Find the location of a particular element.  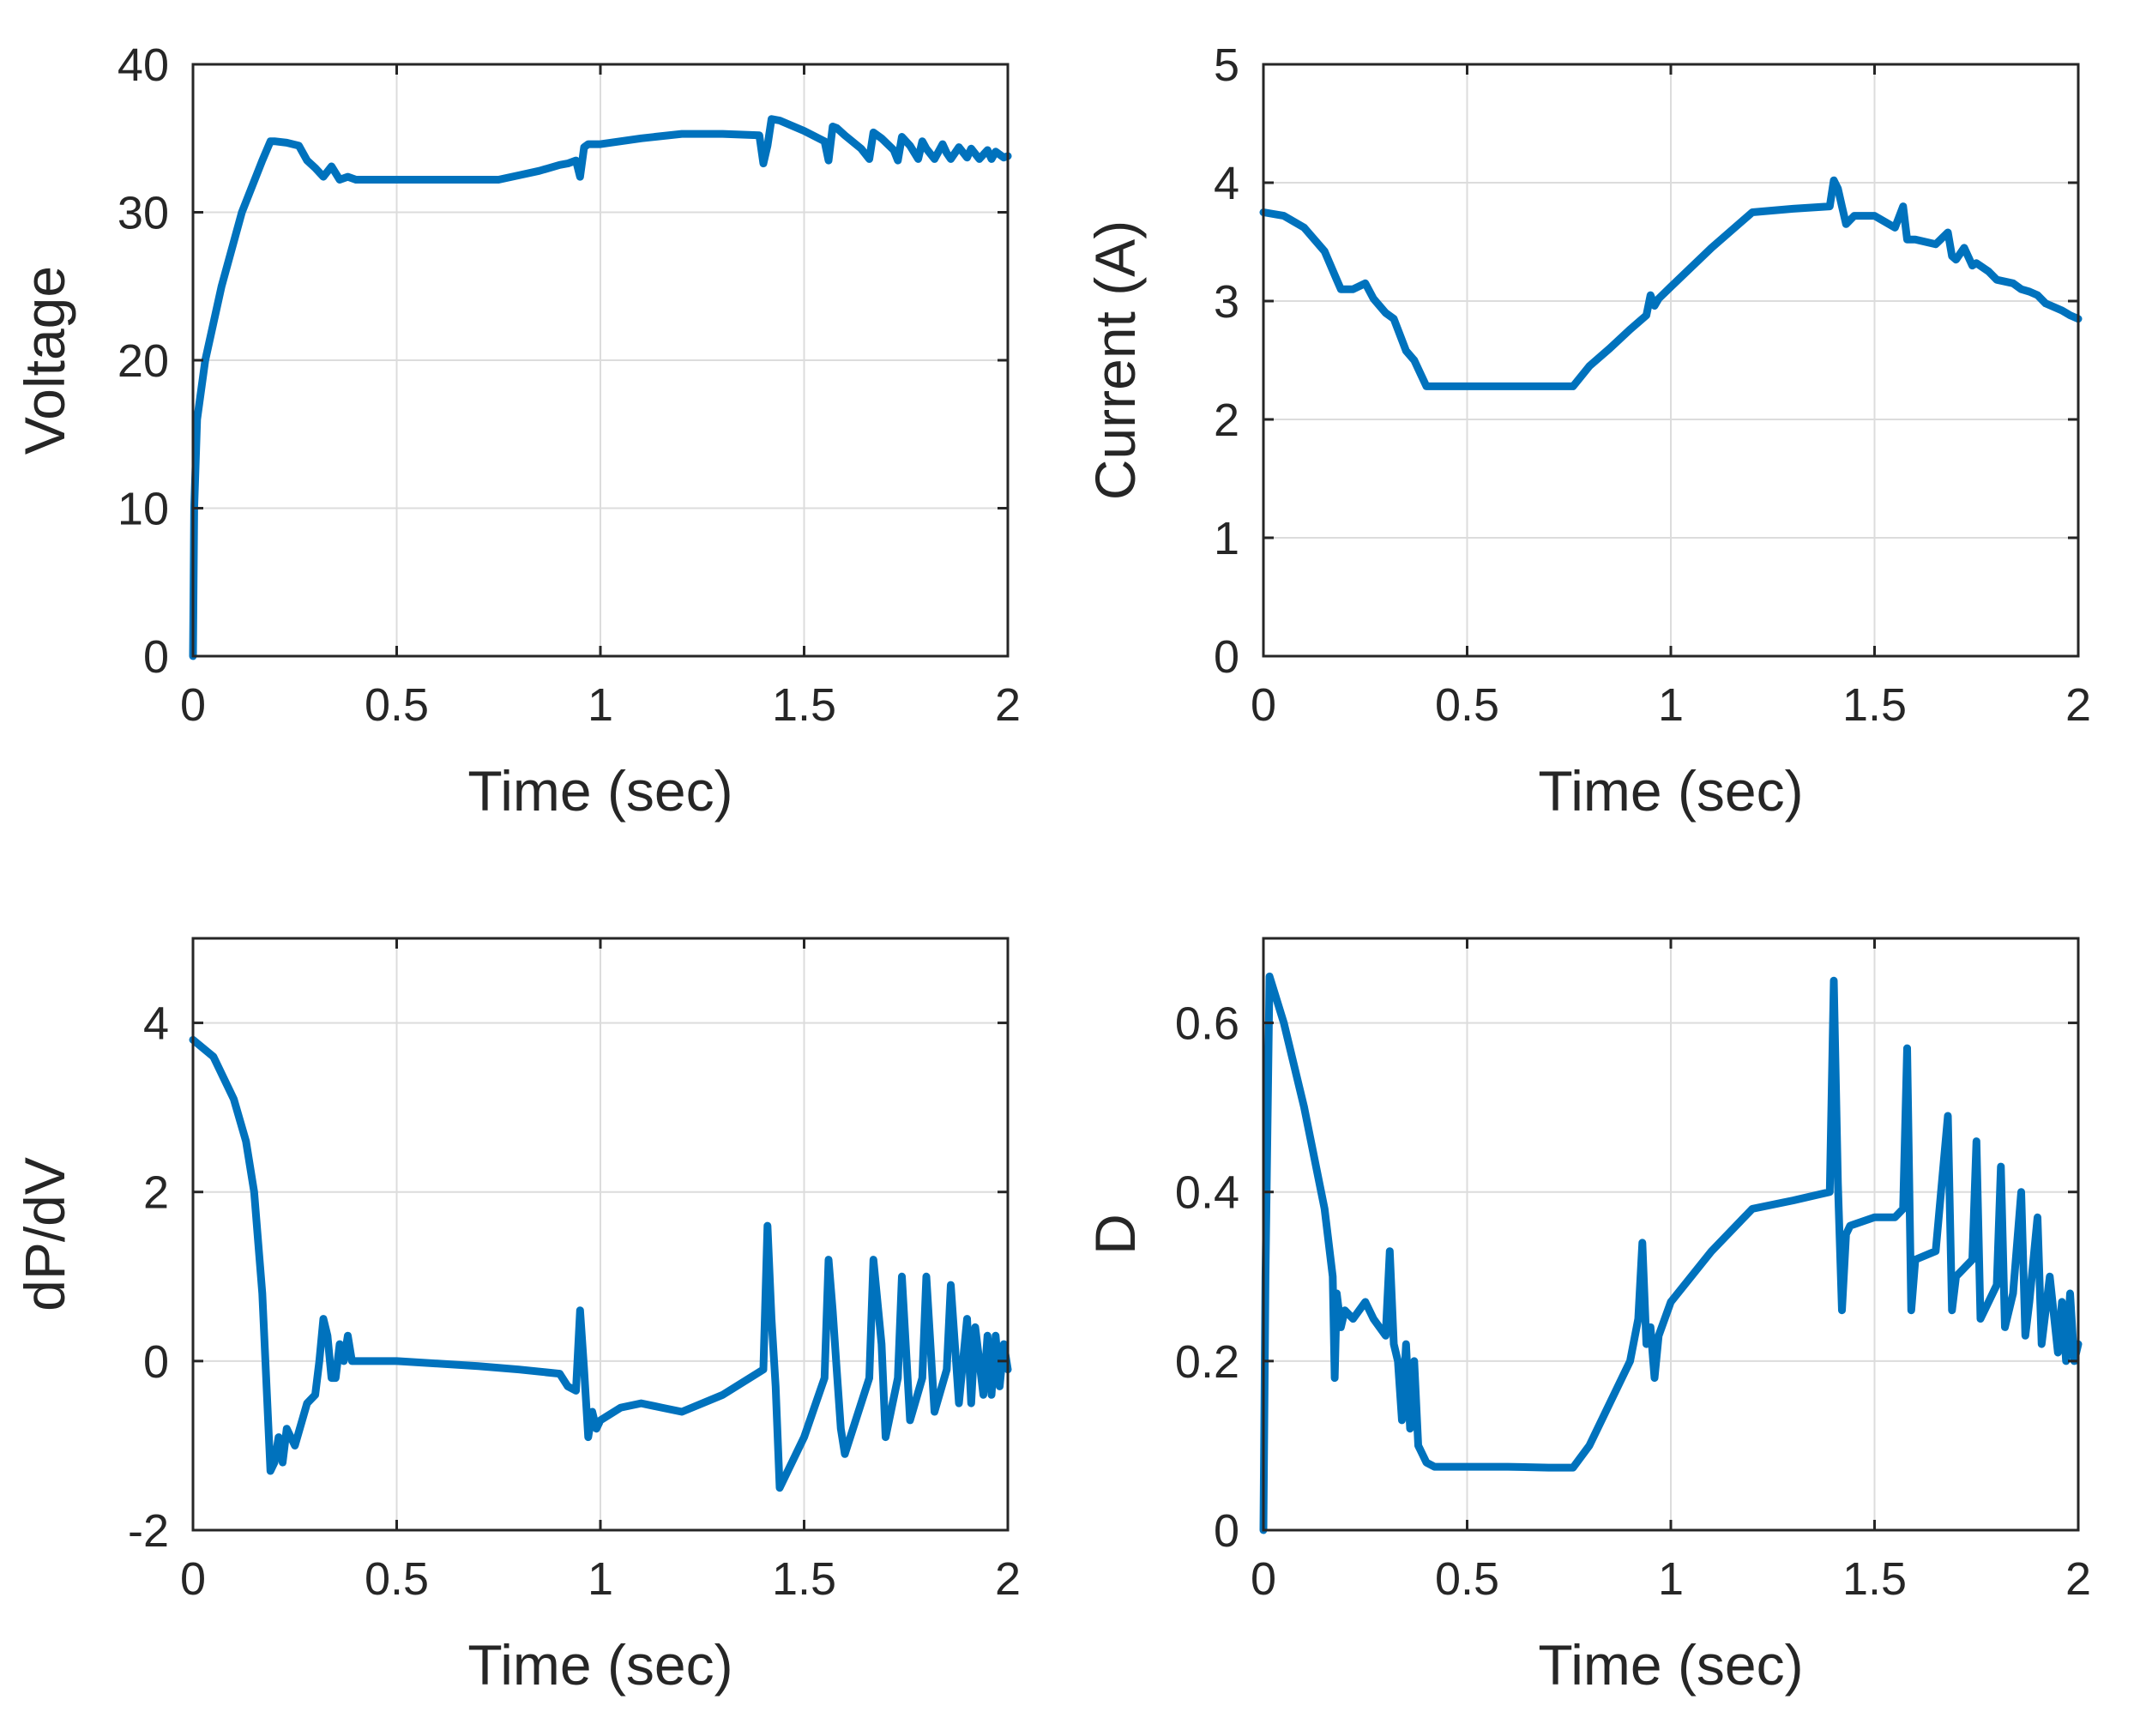

y-axis-label: dP/dV is located at coordinates (44, 1234).